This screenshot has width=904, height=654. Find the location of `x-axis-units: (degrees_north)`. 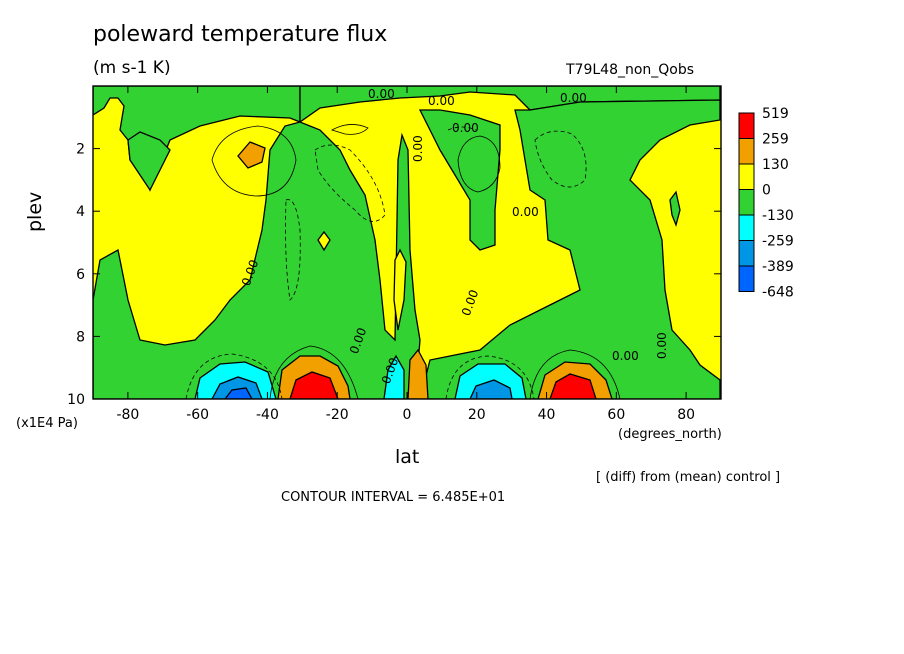

x-axis-units: (degrees_north) is located at coordinates (670, 434).